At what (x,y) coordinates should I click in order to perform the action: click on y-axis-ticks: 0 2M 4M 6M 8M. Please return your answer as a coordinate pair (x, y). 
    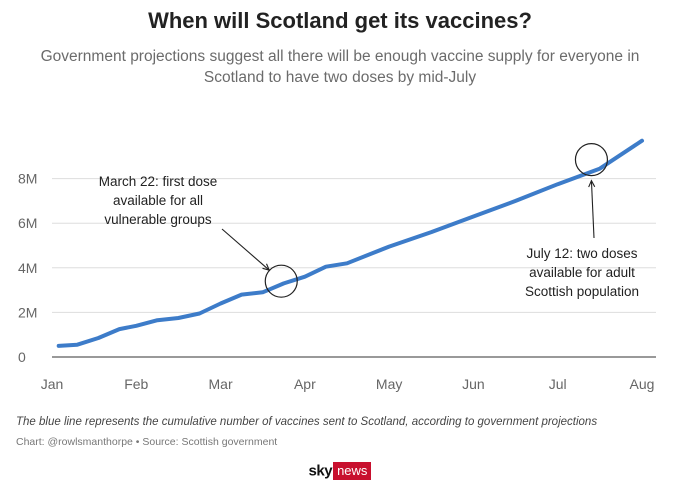
    Looking at the image, I should click on (27, 268).